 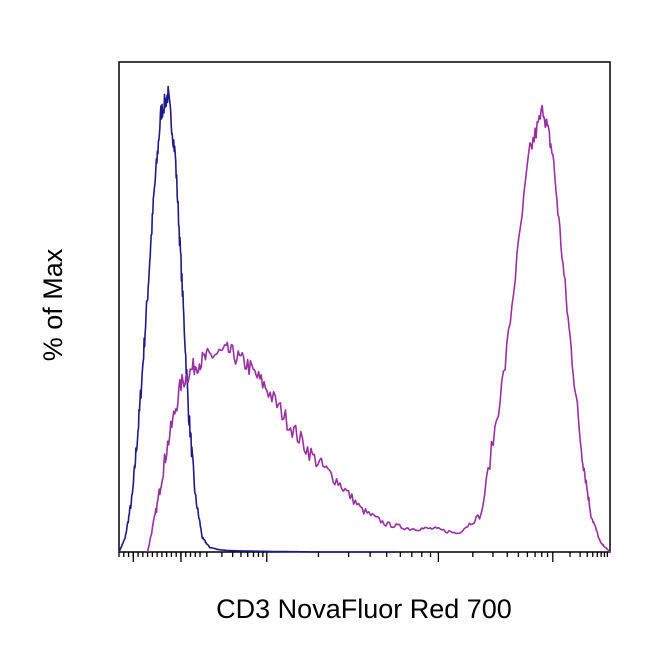 What do you see at coordinates (53, 304) in the screenshot?
I see `y-axis-label: % of Max` at bounding box center [53, 304].